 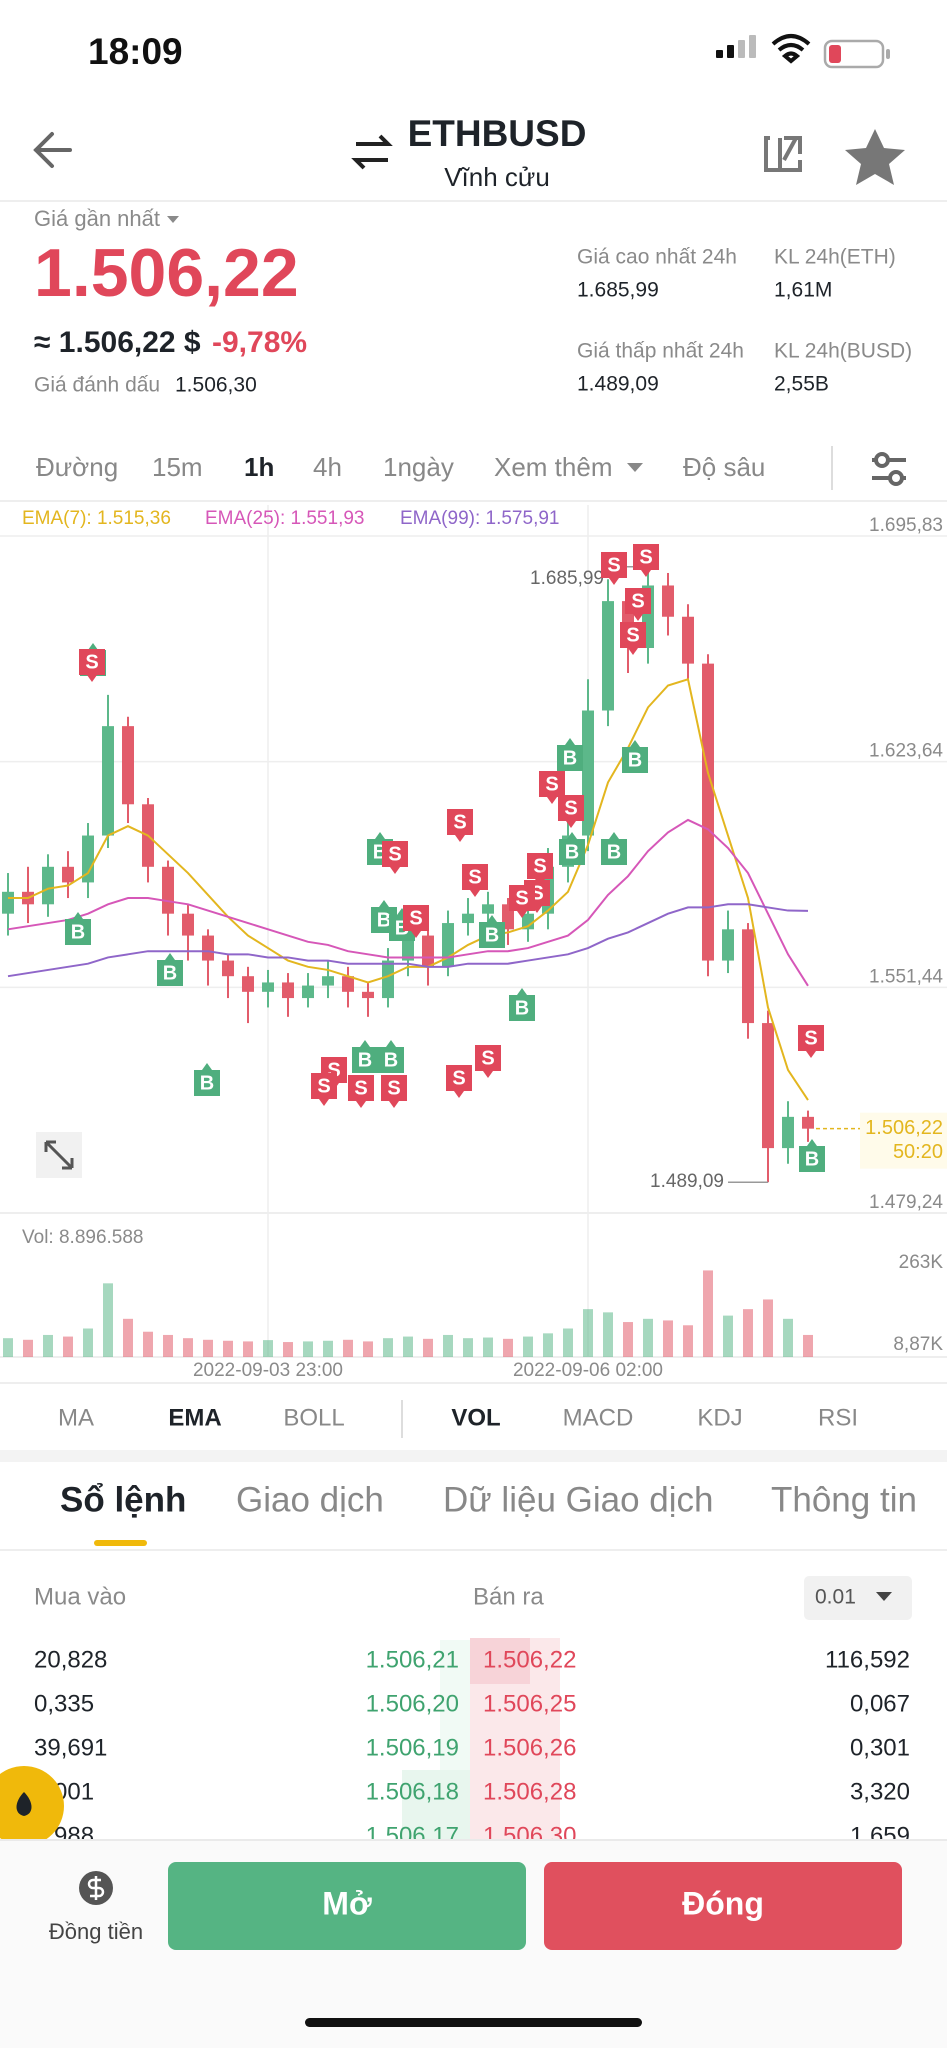 I want to click on swap-icon, so click(x=372, y=152).